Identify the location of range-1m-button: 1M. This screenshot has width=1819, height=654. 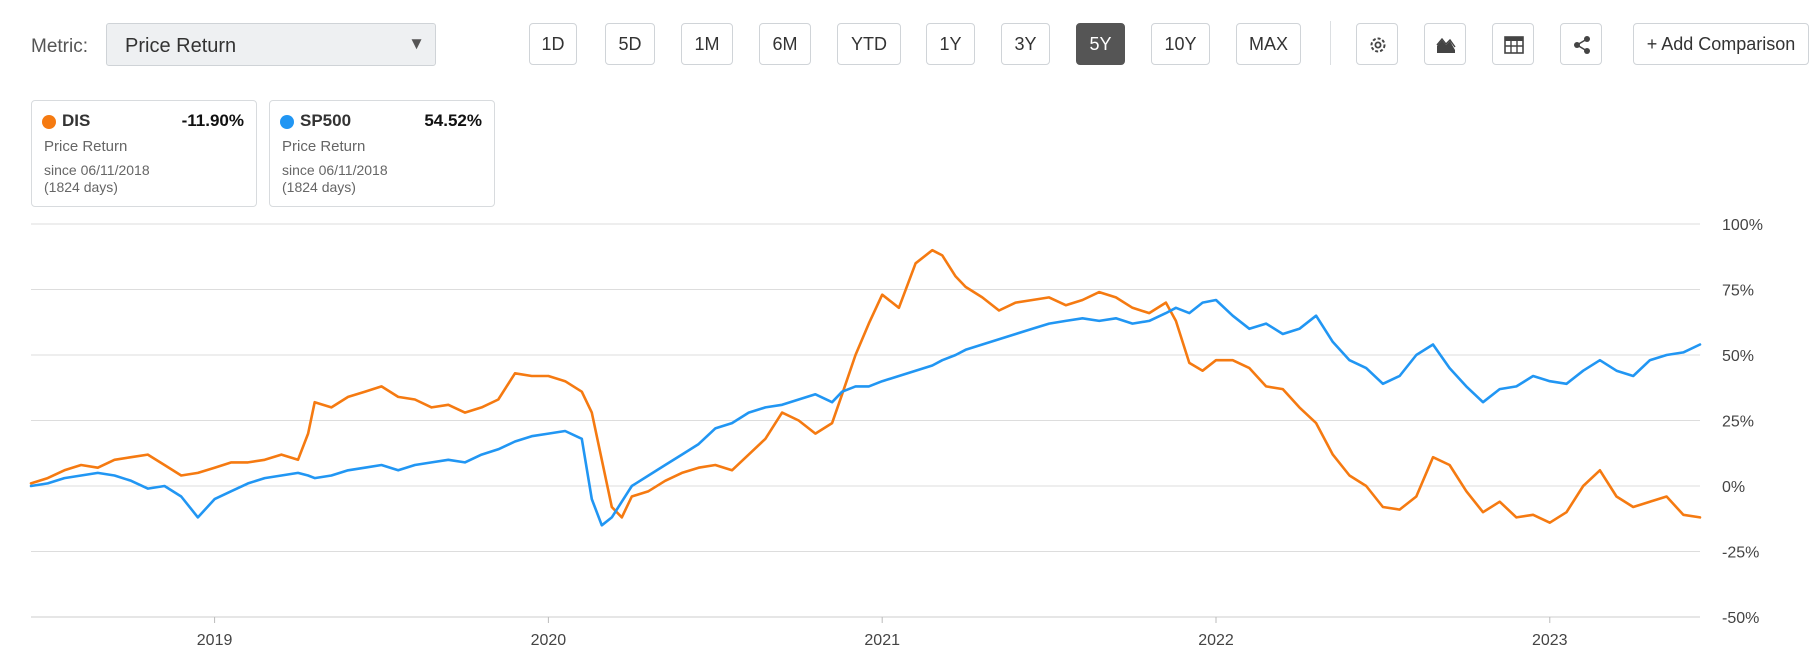
(707, 44).